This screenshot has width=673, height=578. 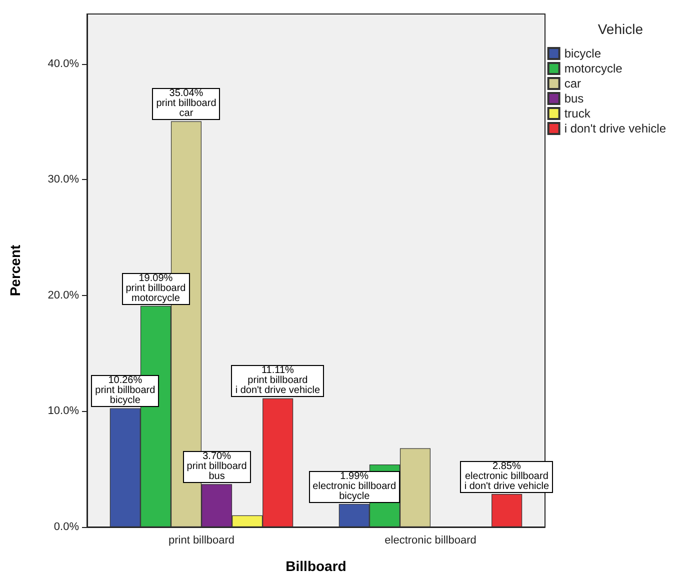 I want to click on y-tick-label: 30.0%, so click(x=64, y=180).